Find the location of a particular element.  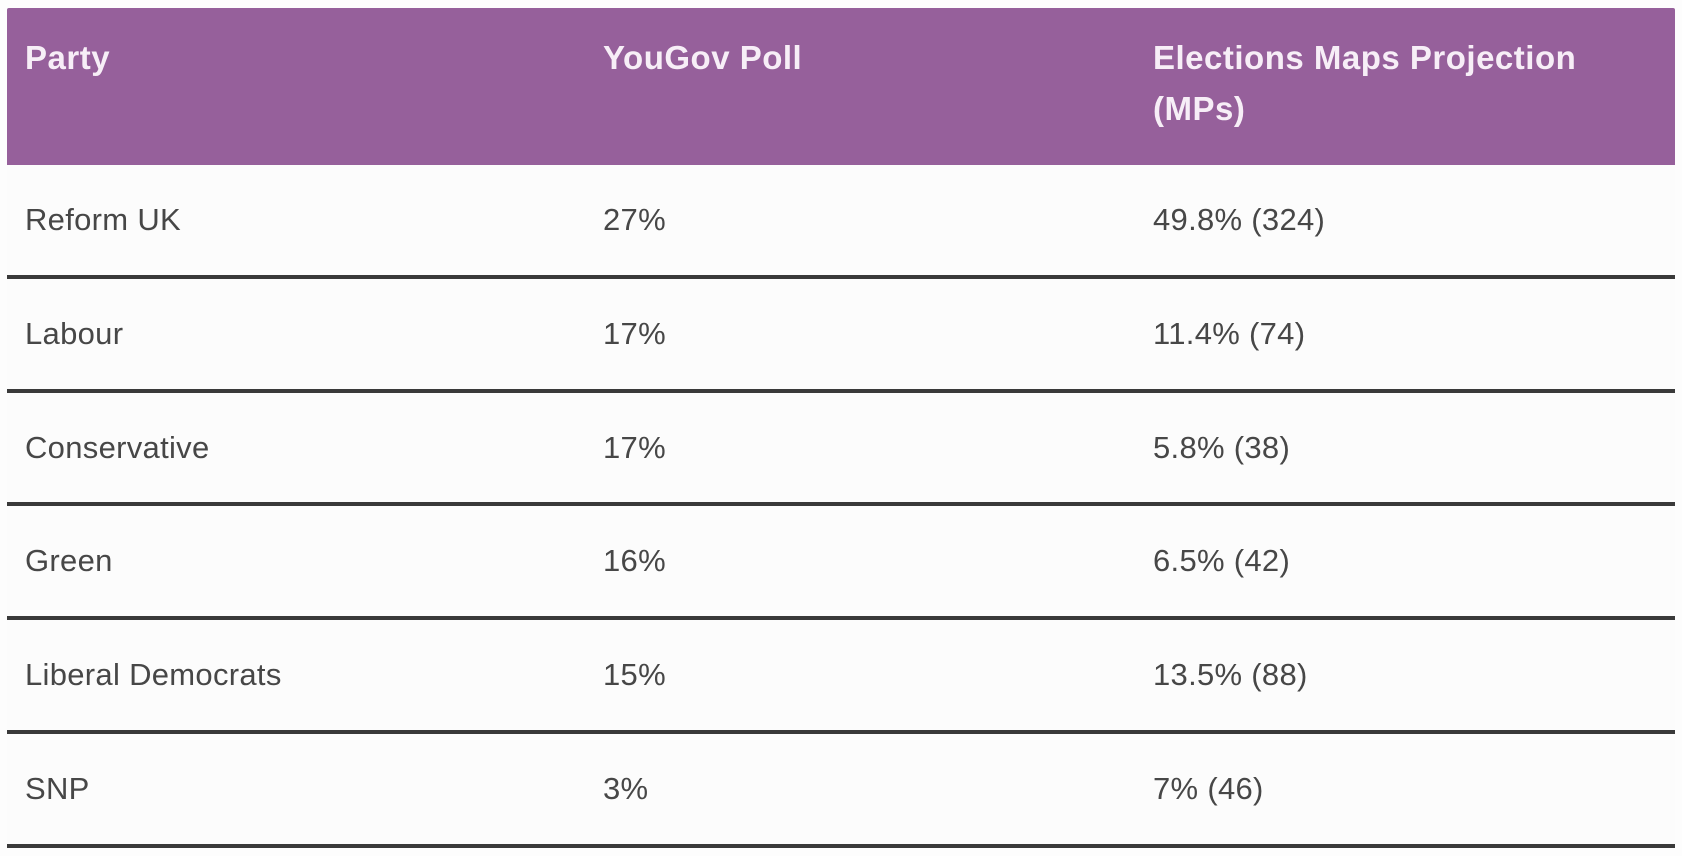

yougov-poll-cell: 15% is located at coordinates (634, 675).